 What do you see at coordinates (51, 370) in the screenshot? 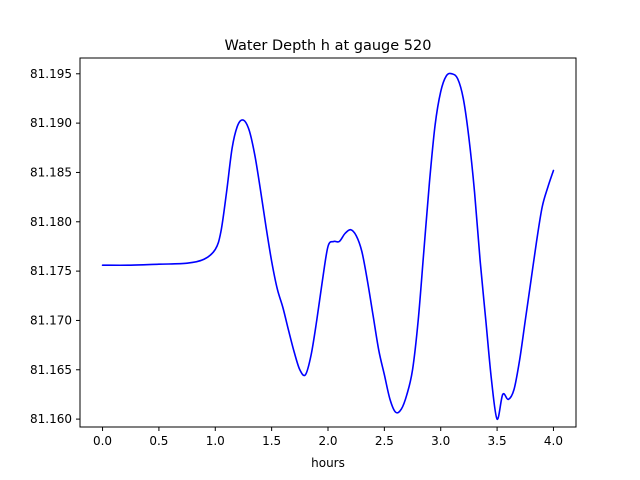
I see `y-tick-label: 81.165` at bounding box center [51, 370].